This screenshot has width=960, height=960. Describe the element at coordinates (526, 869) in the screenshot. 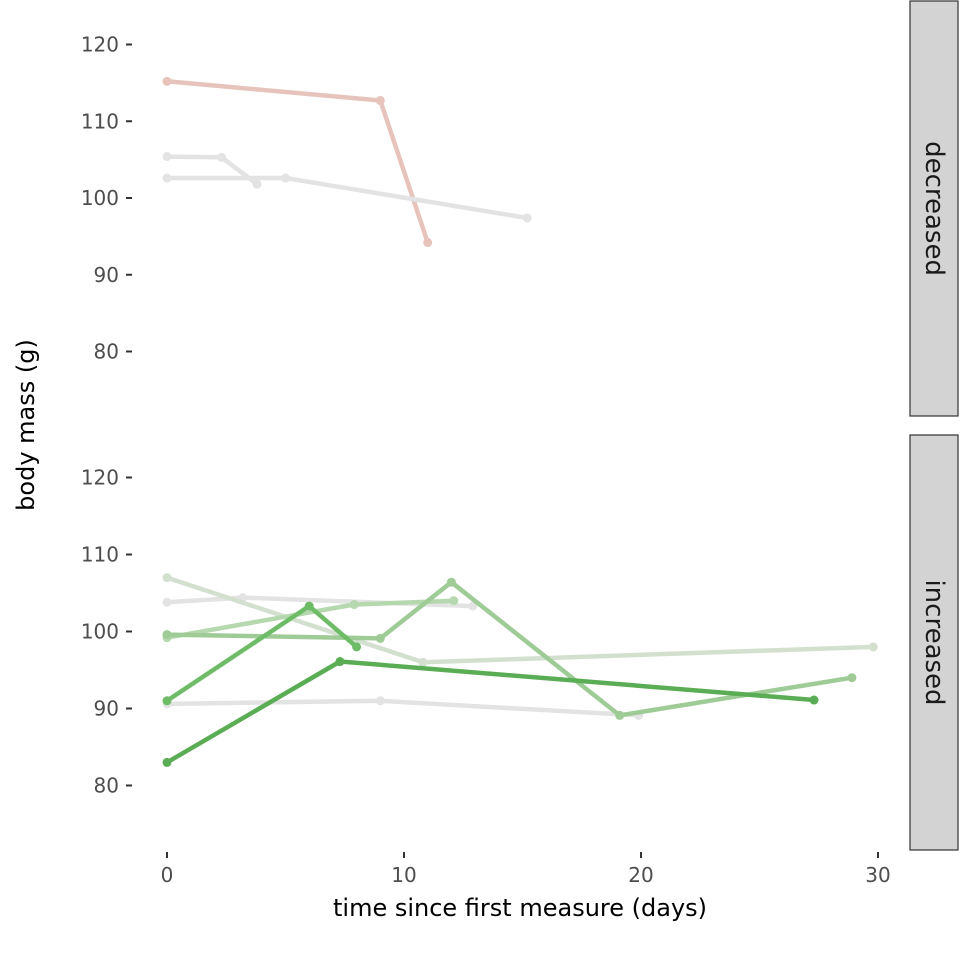

I see `x-axis: 0 10 20 30` at that location.